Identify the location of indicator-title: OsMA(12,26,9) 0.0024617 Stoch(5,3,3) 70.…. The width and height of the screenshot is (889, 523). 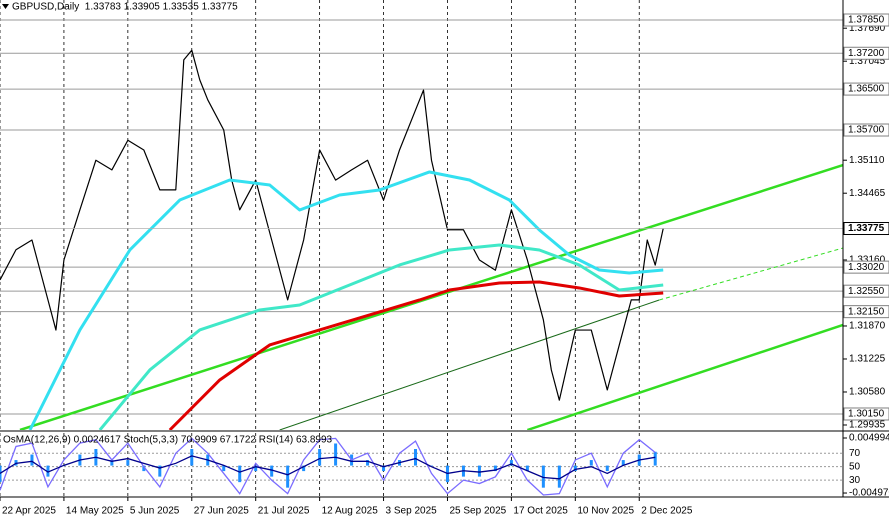
(168, 440).